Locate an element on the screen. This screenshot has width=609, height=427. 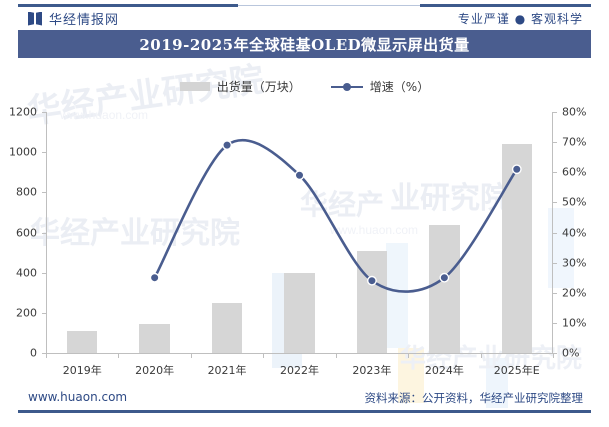
brand-logo: 华经情报网 is located at coordinates (73, 18).